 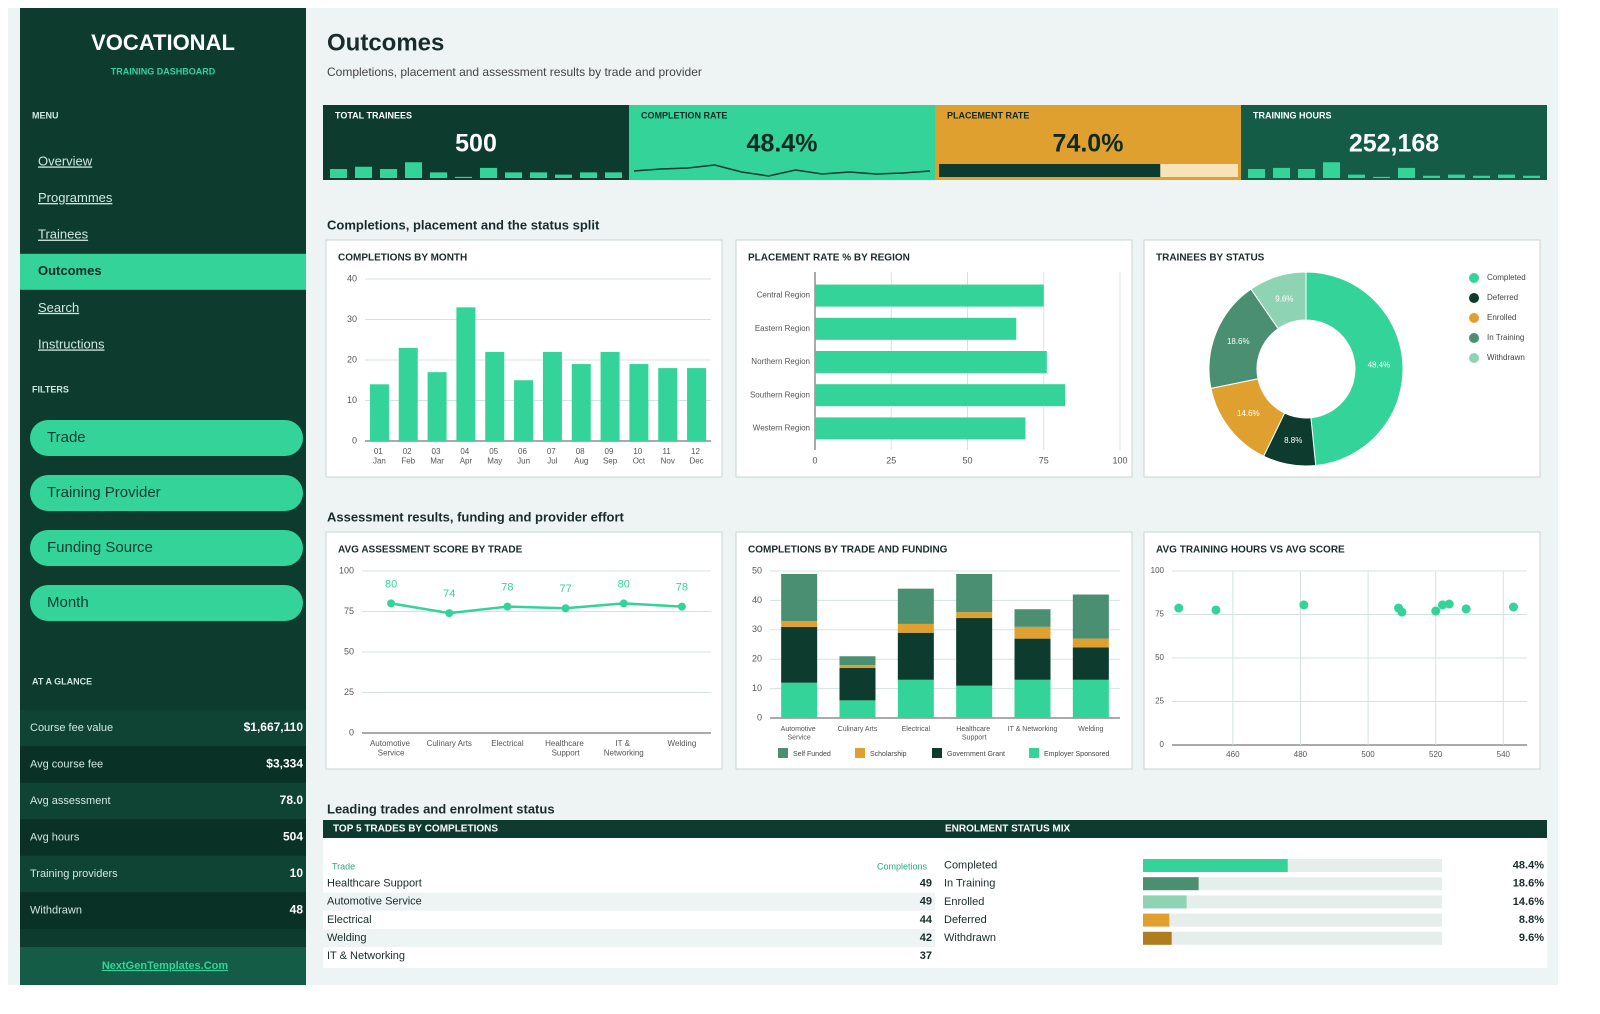 What do you see at coordinates (449, 613) in the screenshot?
I see `line-point` at bounding box center [449, 613].